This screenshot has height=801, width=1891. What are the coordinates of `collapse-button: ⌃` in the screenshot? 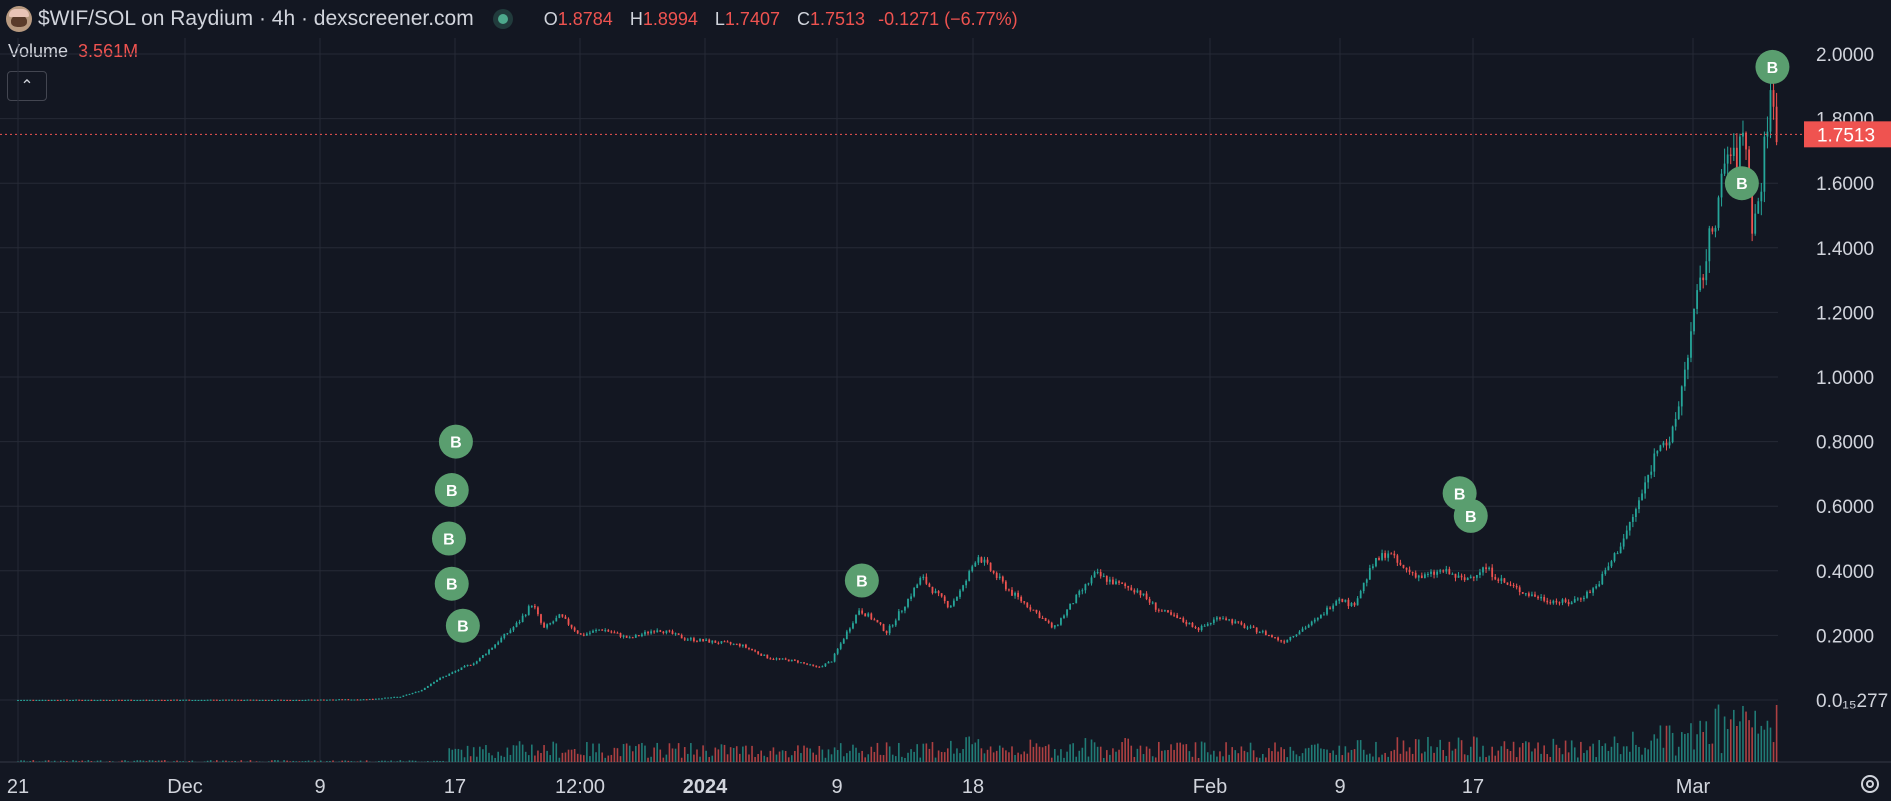 It's located at (27, 86).